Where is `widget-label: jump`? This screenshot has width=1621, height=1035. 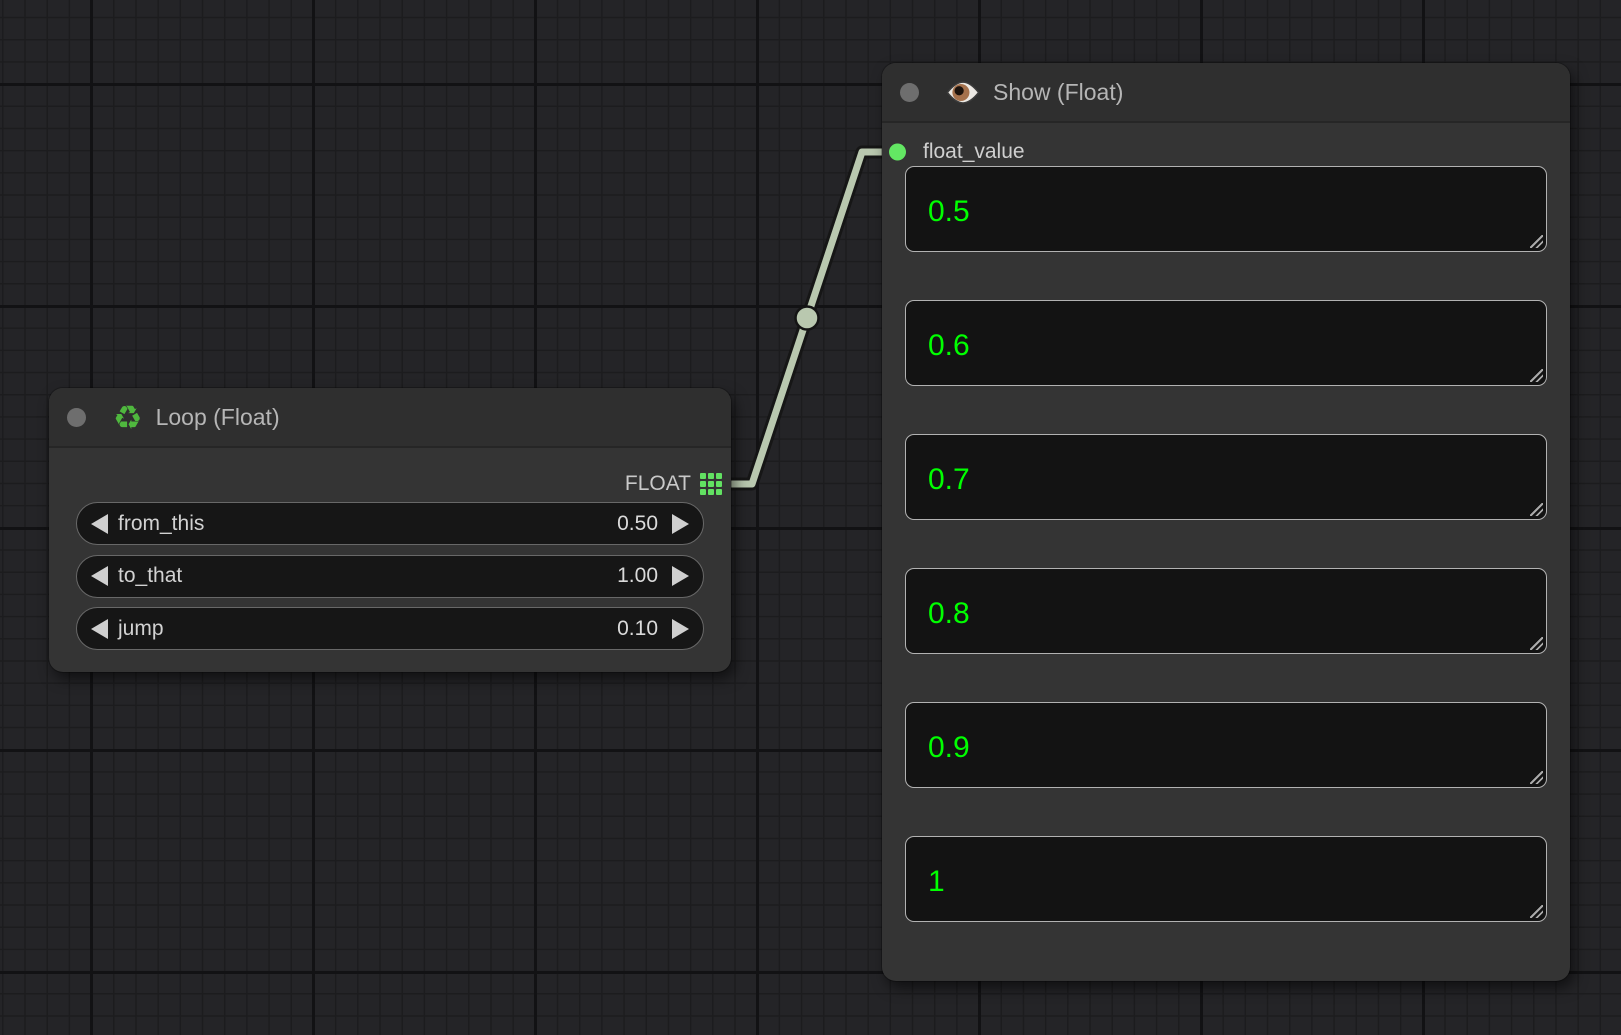
widget-label: jump is located at coordinates (141, 628).